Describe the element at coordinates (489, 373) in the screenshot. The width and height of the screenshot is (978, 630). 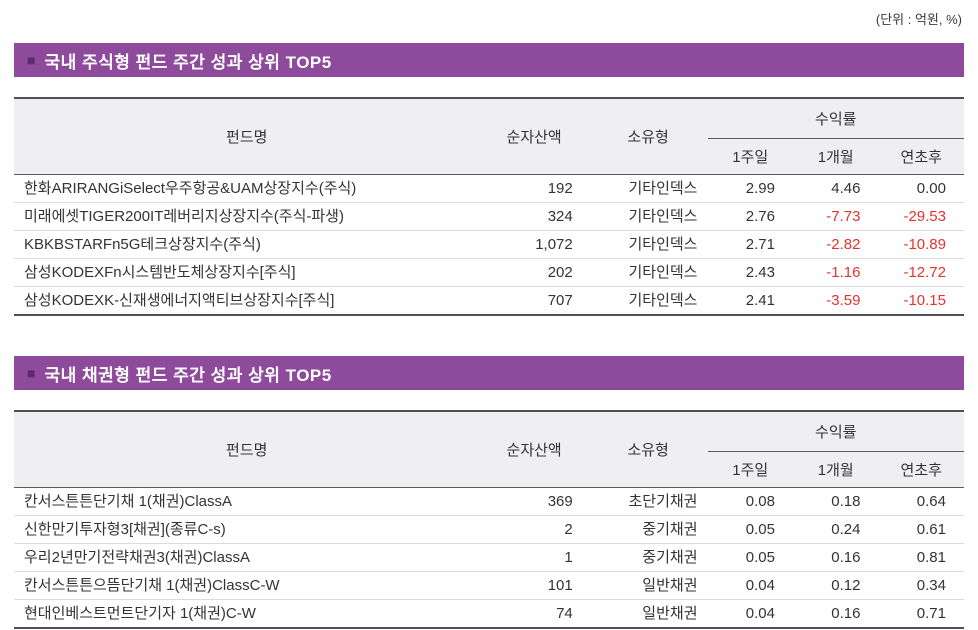
I see `bond-section-header-bar: ■ 국내 채권형 펀드 주간 성과 상위 TOP5` at that location.